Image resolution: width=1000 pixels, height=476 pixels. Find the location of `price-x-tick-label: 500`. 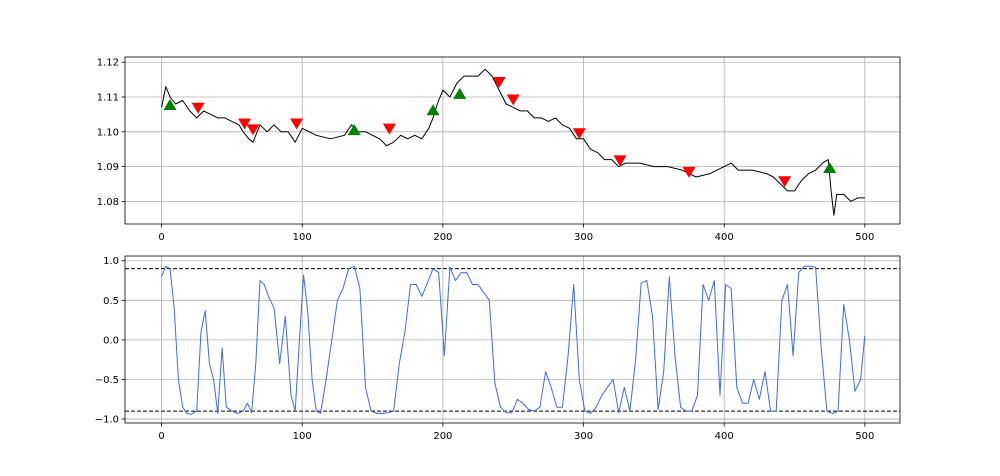

price-x-tick-label: 500 is located at coordinates (864, 237).